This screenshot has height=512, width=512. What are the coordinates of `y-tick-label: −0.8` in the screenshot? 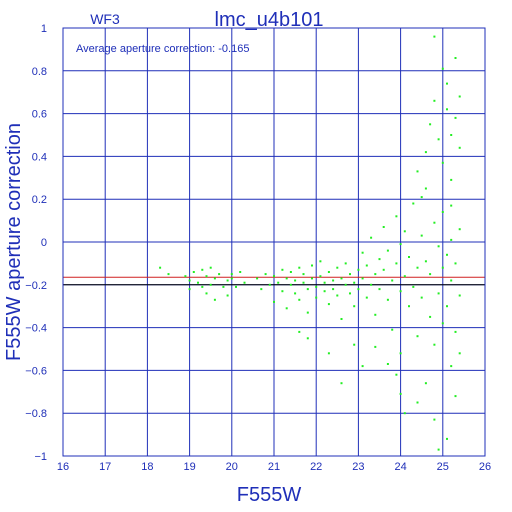 It's located at (36, 414).